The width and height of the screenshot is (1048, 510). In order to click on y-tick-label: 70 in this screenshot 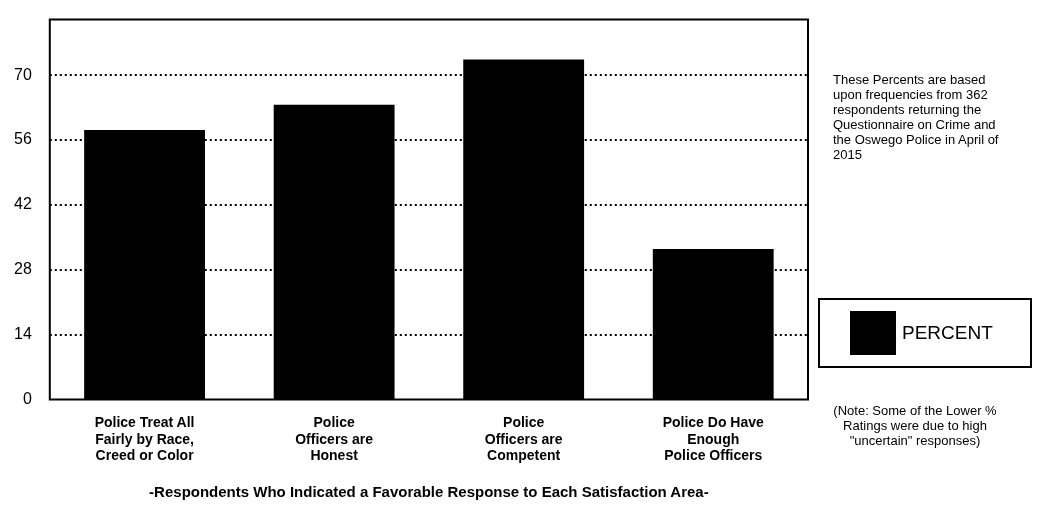, I will do `click(23, 74)`.